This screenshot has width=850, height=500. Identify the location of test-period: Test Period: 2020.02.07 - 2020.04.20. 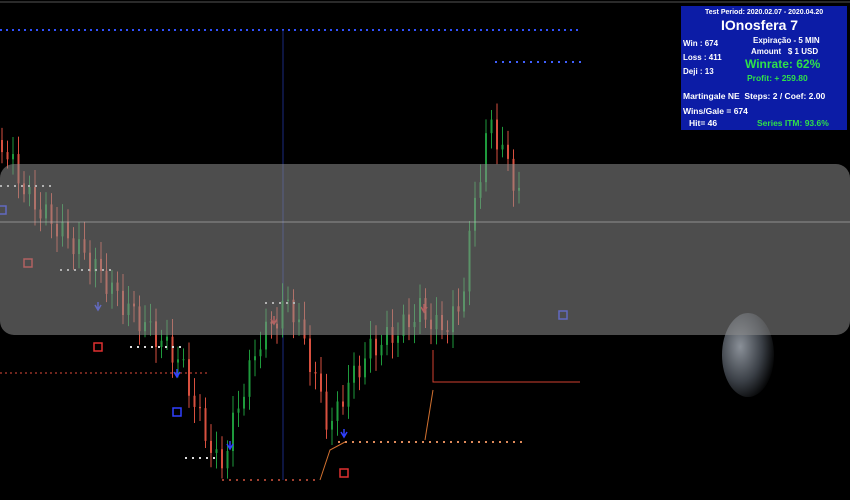
(764, 12).